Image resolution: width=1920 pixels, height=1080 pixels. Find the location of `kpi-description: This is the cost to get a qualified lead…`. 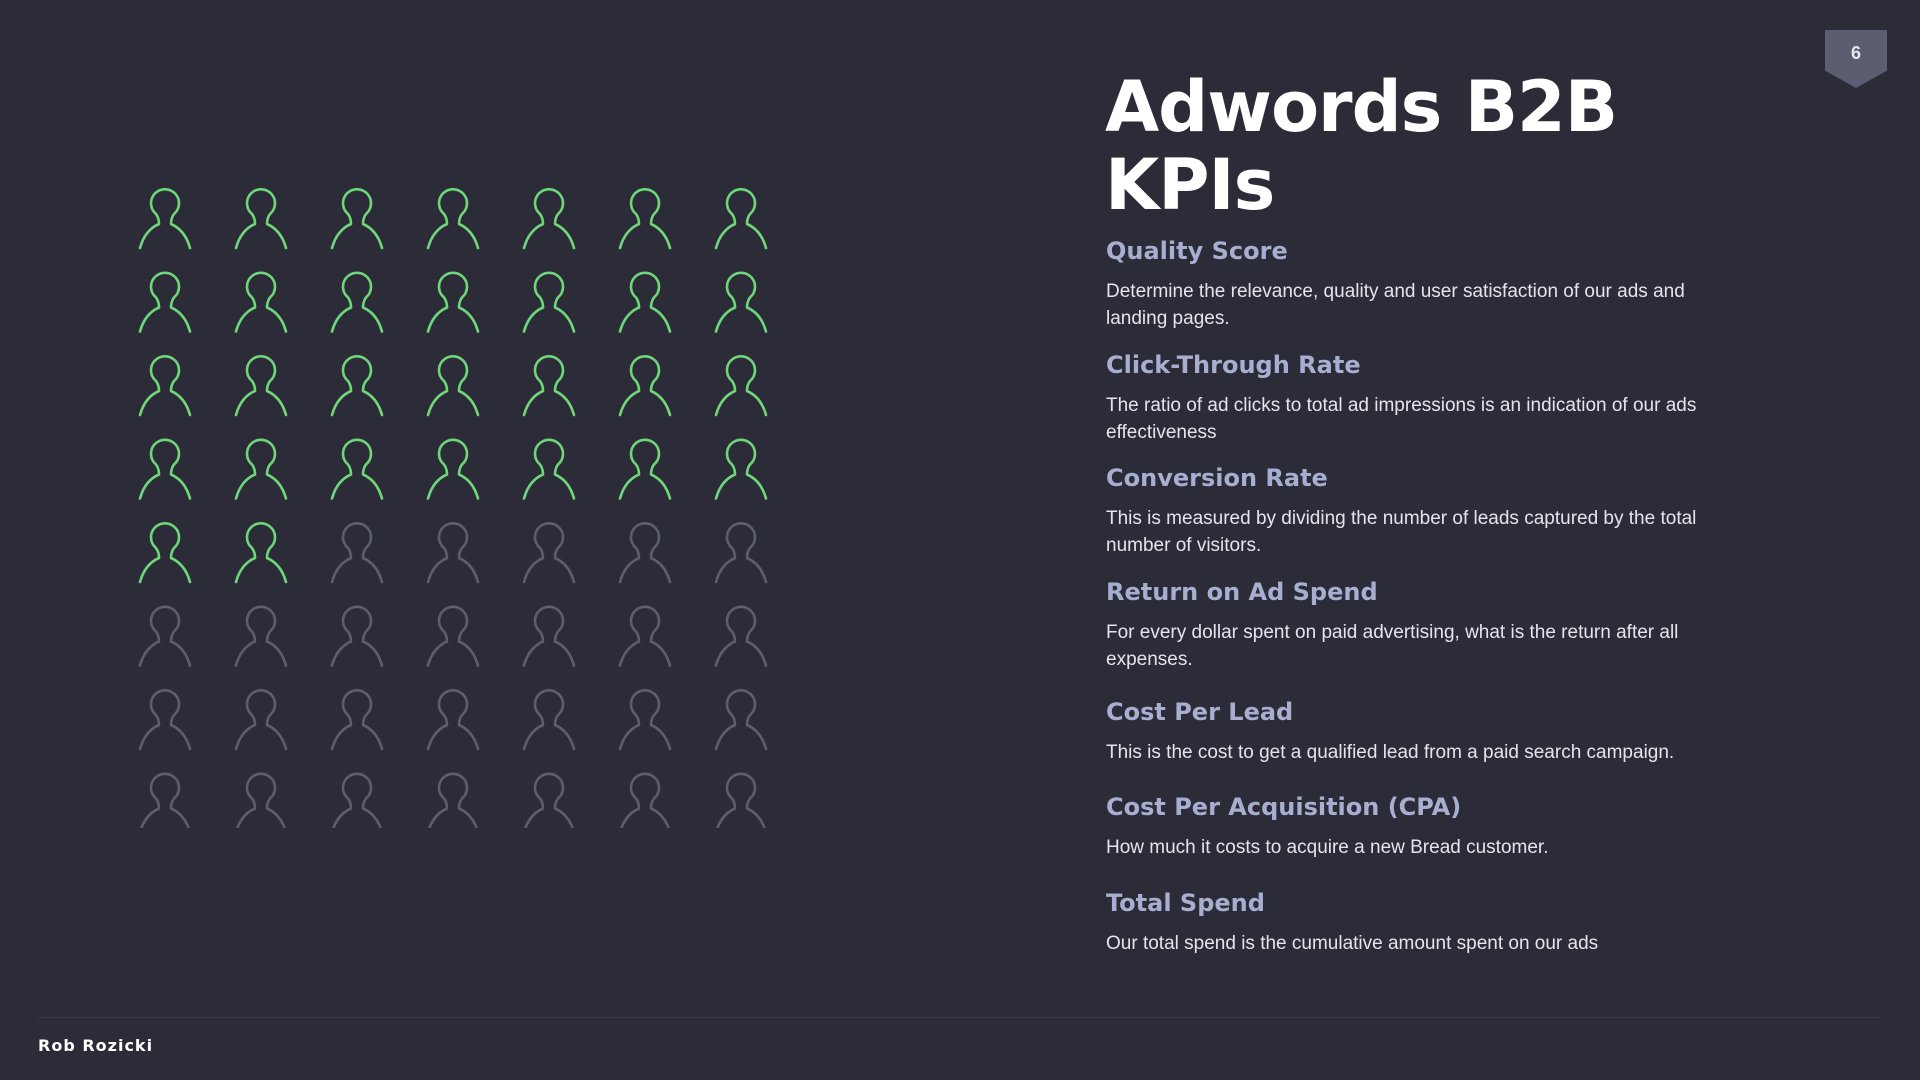

kpi-description: This is the cost to get a qualified lead… is located at coordinates (1390, 752).